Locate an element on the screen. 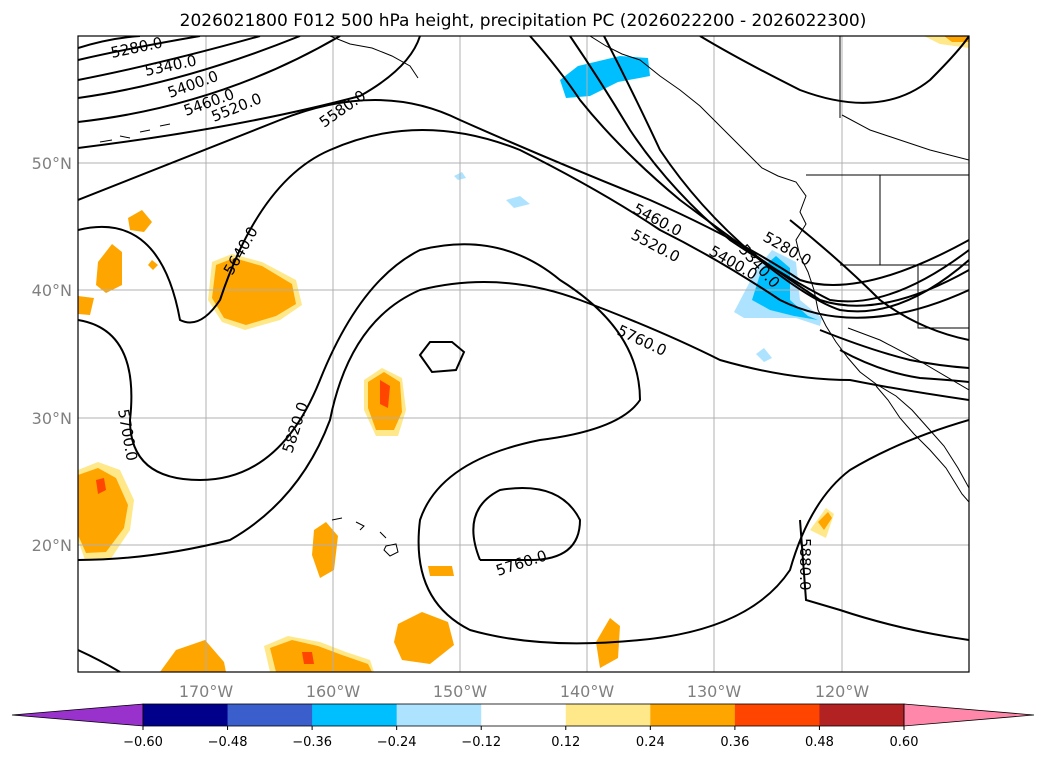 The width and height of the screenshot is (1047, 765). contour-east-lower is located at coordinates (894, 349).